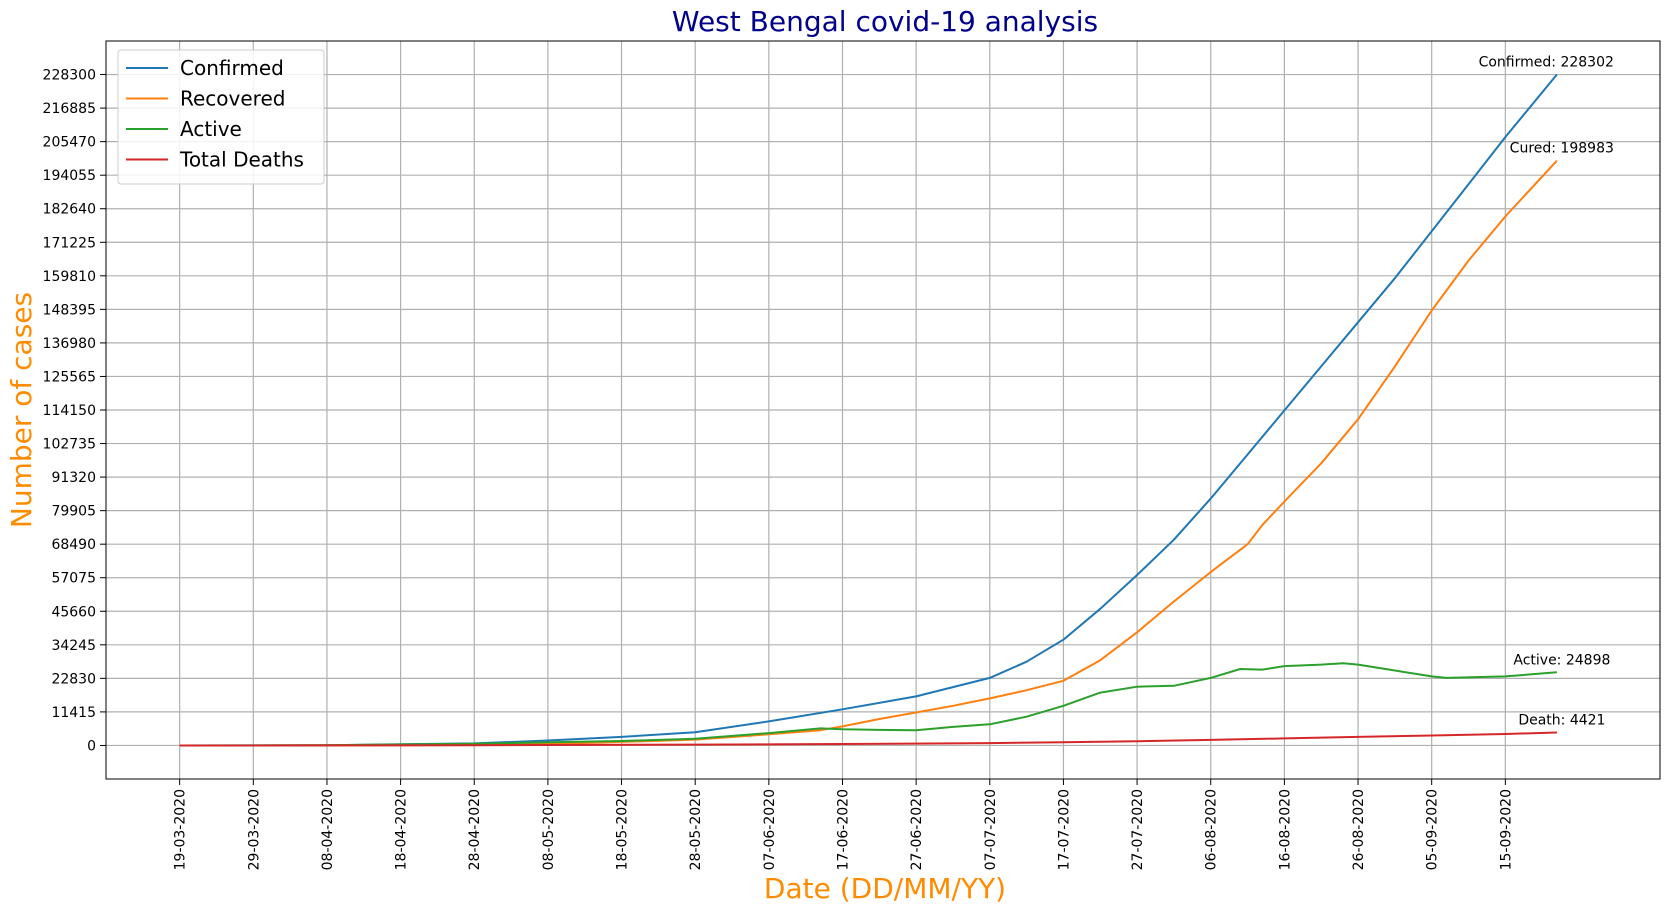 The height and width of the screenshot is (910, 1666). Describe the element at coordinates (1433, 829) in the screenshot. I see `x-tick-label: 05-09-2020` at that location.